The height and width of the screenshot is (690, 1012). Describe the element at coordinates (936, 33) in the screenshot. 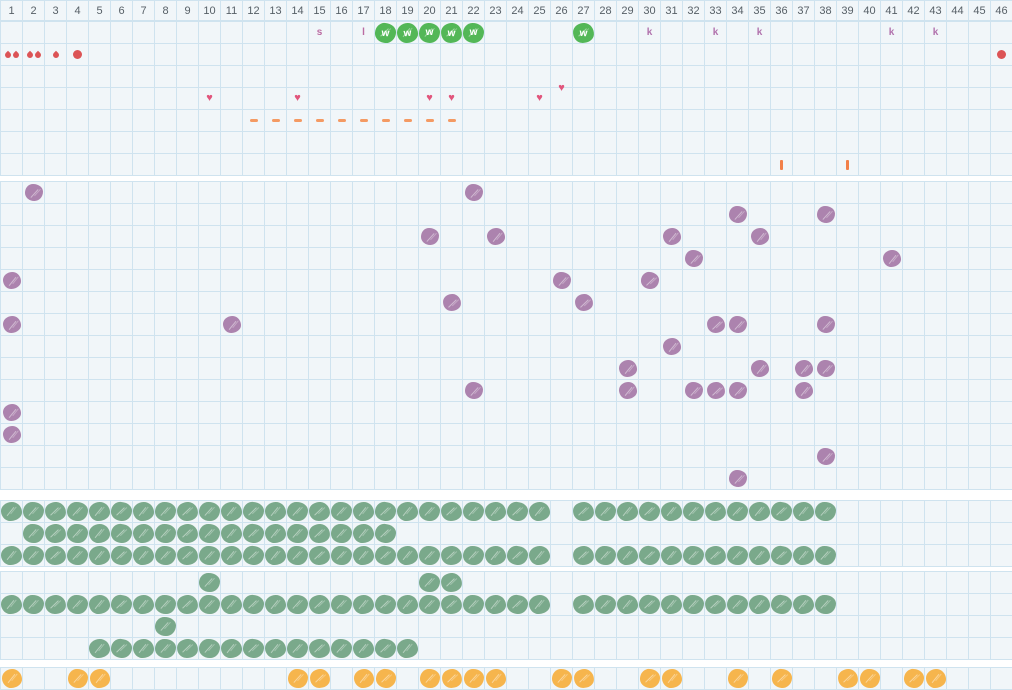

I see `grid-cell: k` at that location.